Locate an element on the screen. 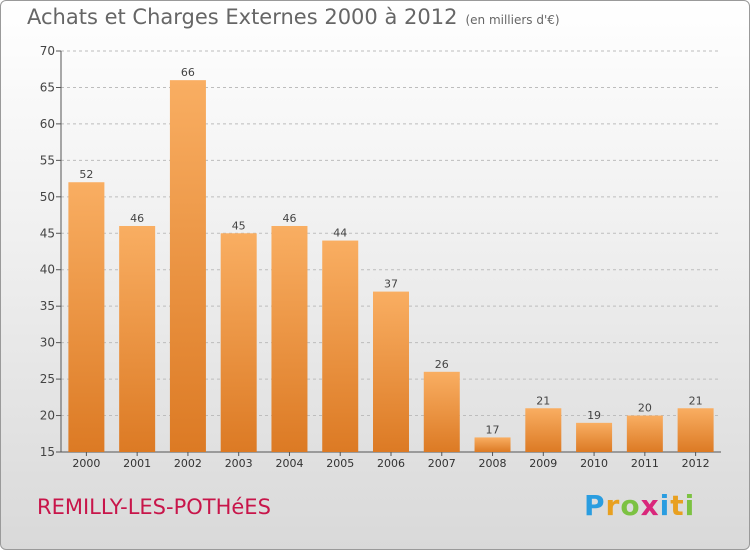  x-tick-label: 2008 is located at coordinates (493, 463).